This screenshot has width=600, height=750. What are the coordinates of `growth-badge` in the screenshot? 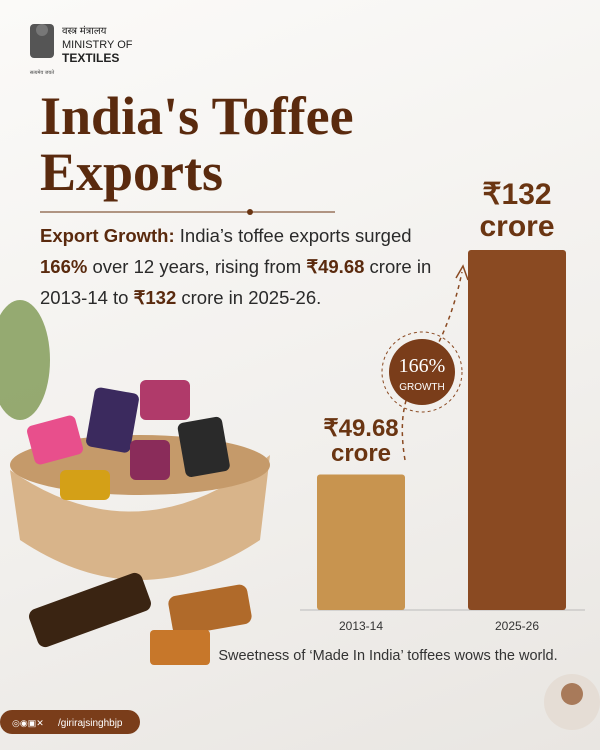 It's located at (422, 372).